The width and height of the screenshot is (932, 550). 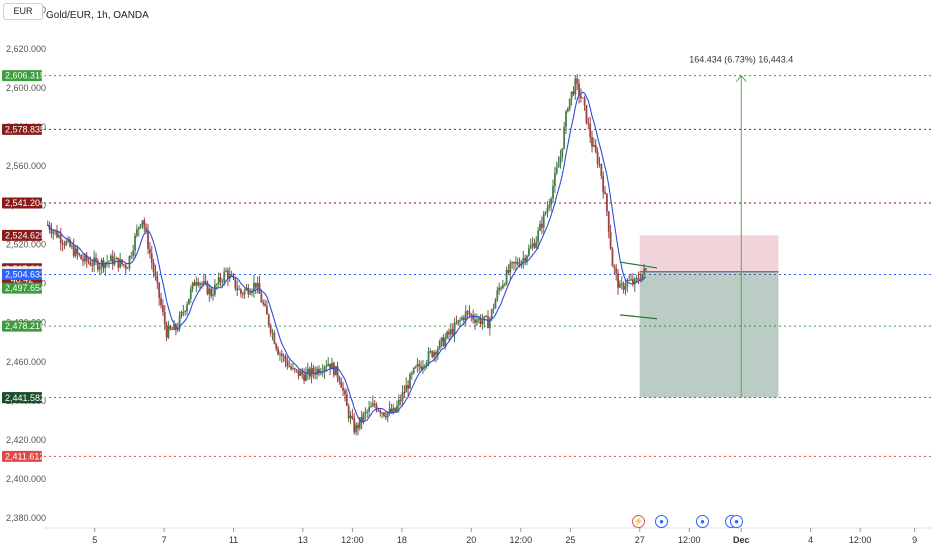 What do you see at coordinates (25, 235) in the screenshot?
I see `price-badge-label: 2,524.629` at bounding box center [25, 235].